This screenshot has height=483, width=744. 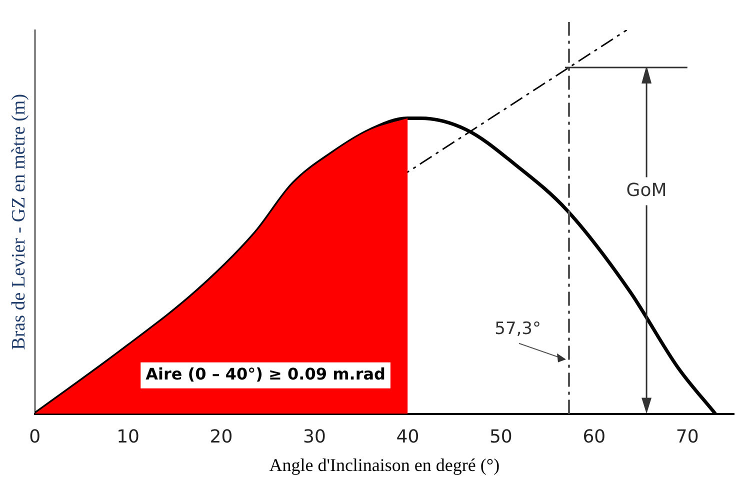 I want to click on x-tick-label: 60, so click(x=594, y=437).